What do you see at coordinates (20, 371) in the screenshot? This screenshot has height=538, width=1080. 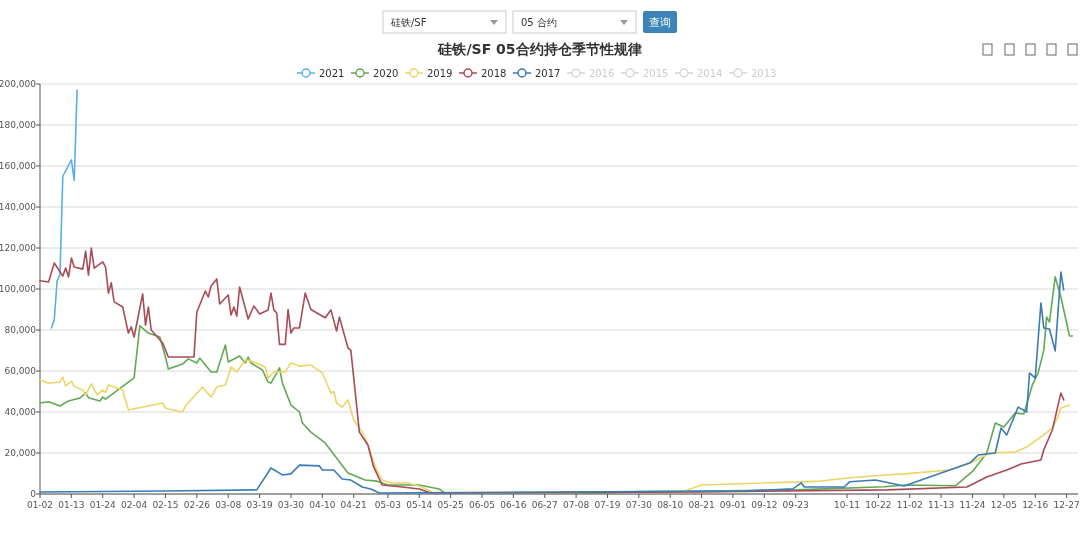 I see `y-tick-label: 60,000` at bounding box center [20, 371].